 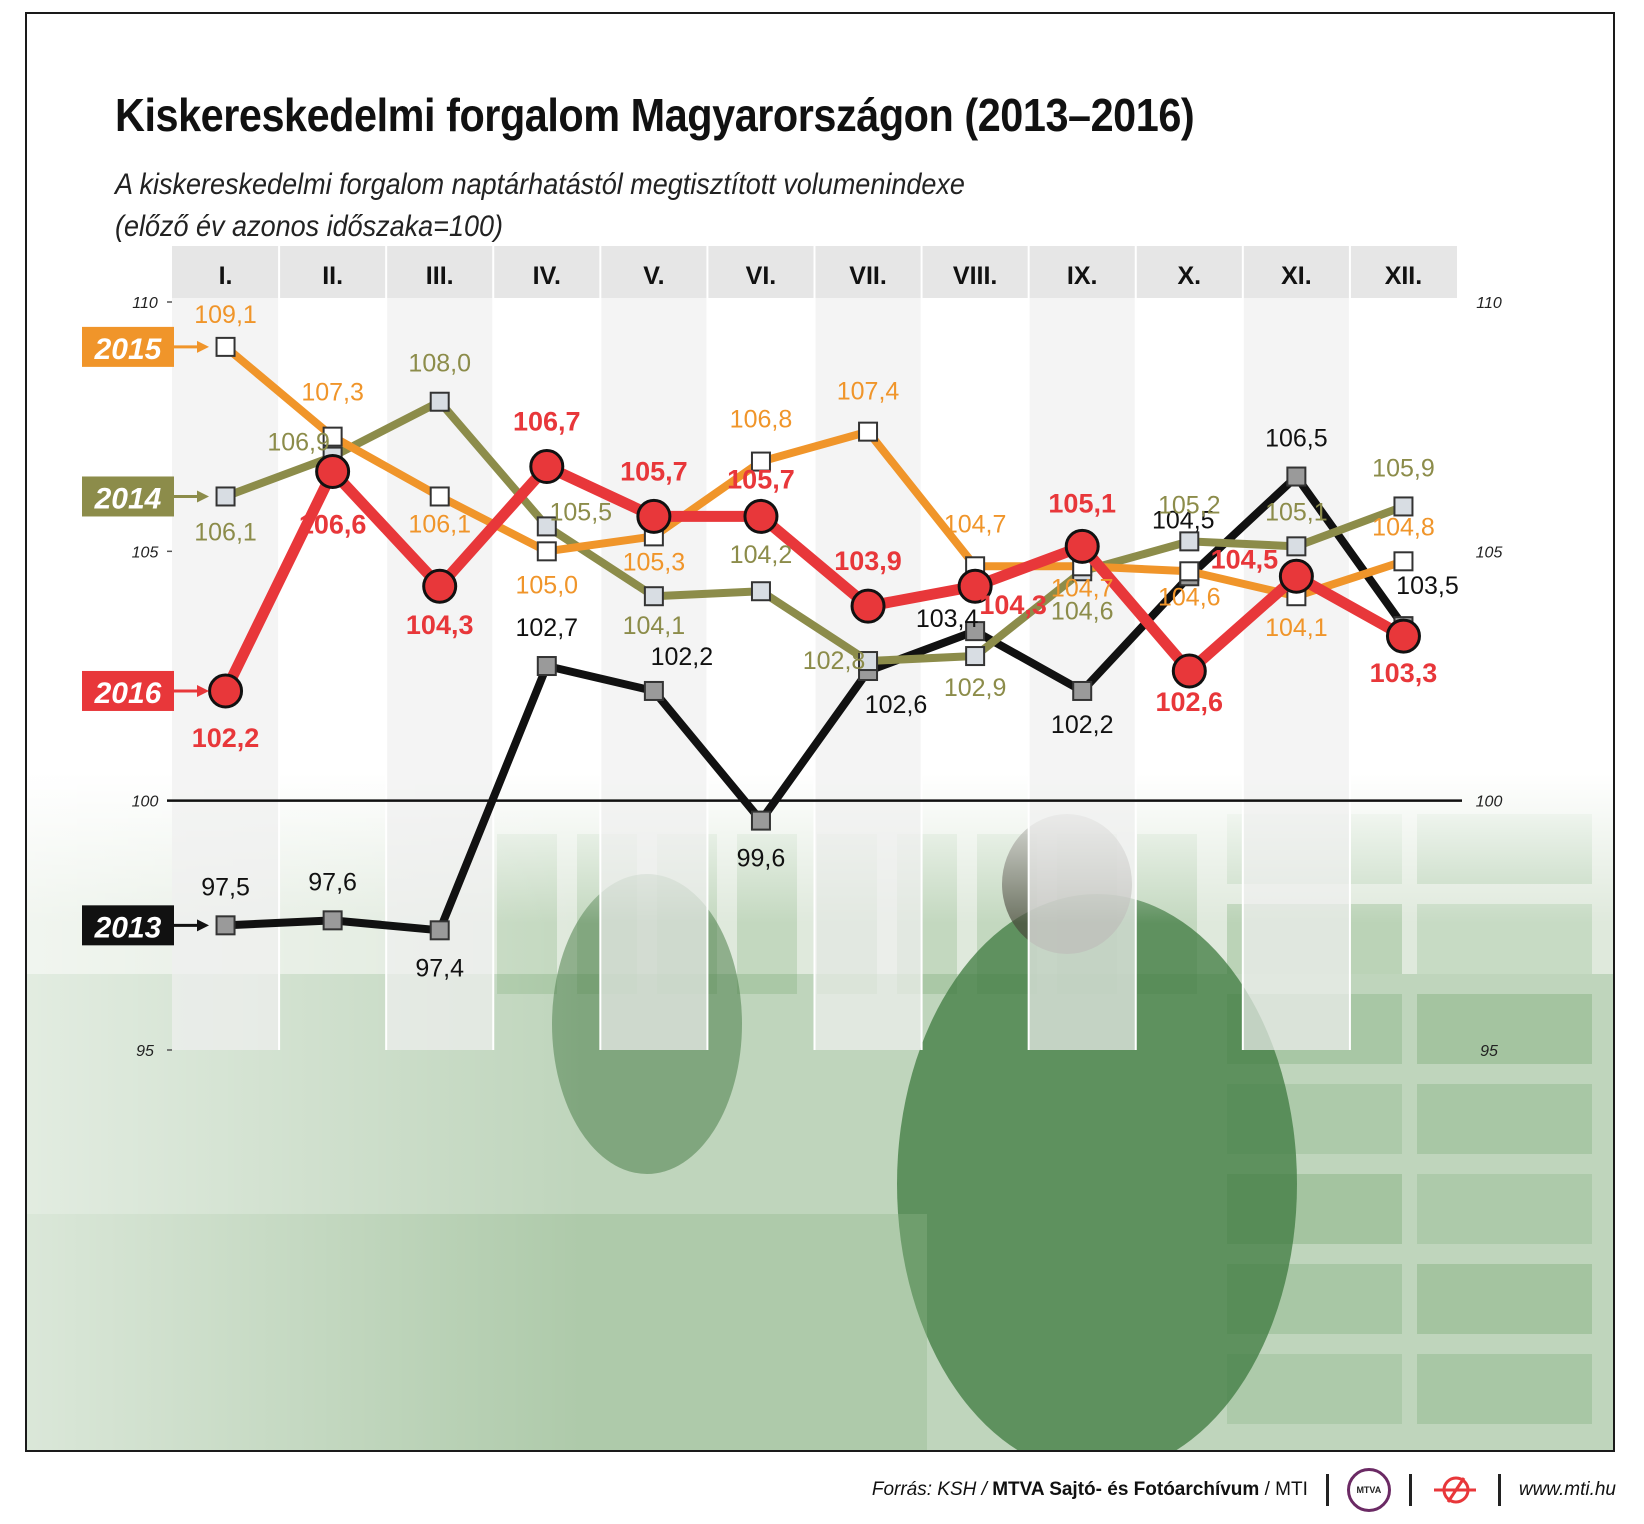 I want to click on data-label-2016: 105,7, so click(x=654, y=471).